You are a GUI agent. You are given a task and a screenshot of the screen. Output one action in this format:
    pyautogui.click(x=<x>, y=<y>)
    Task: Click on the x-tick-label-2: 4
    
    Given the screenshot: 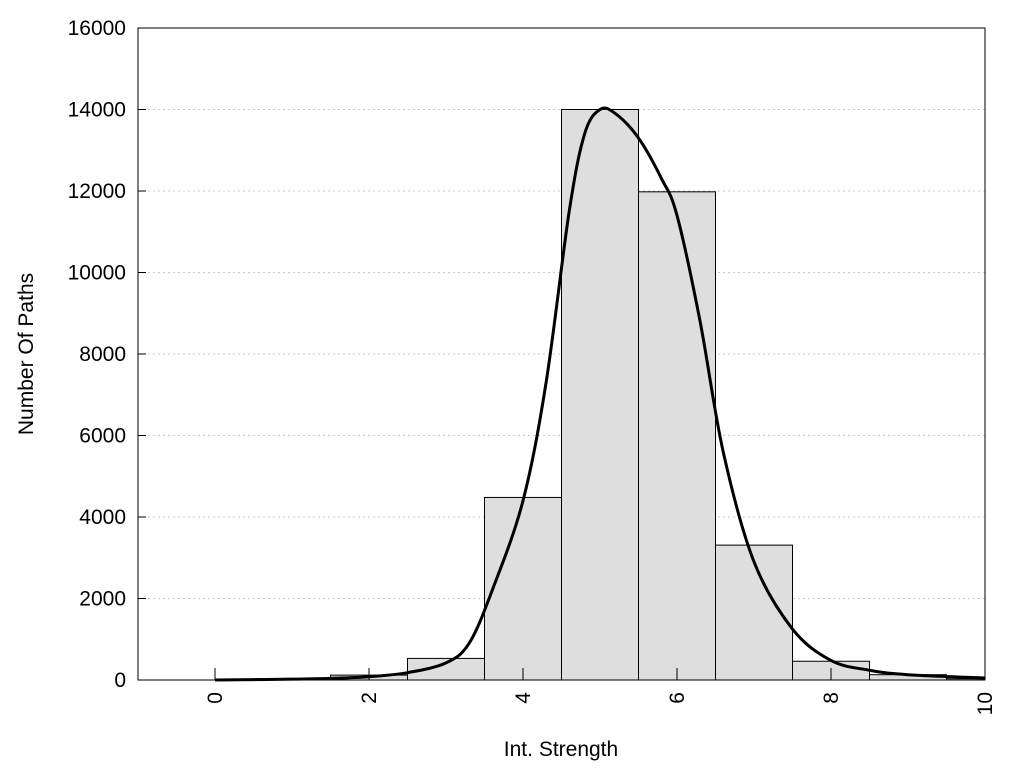 What is the action you would take?
    pyautogui.click(x=523, y=698)
    